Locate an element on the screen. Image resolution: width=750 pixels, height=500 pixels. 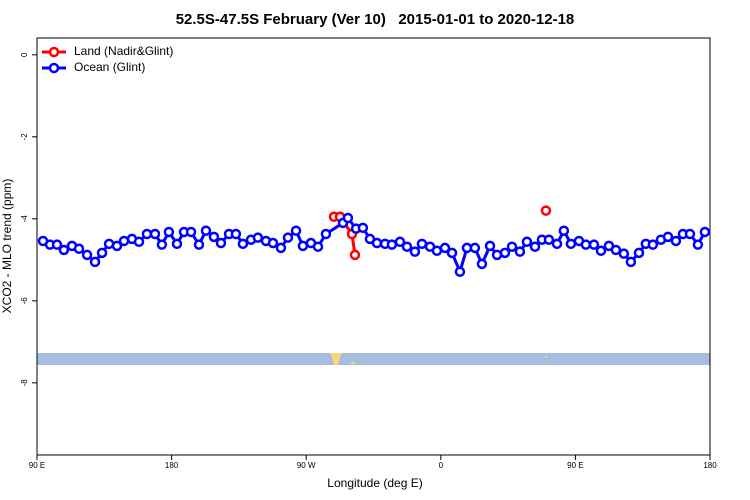
y-tick-label: 0 is located at coordinates (24, 54).